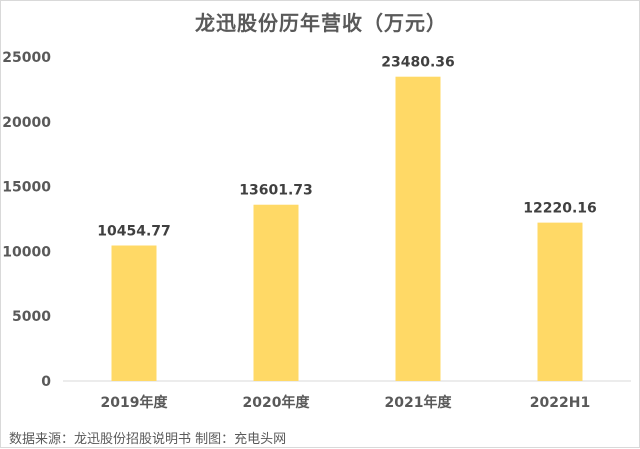  Describe the element at coordinates (135, 402) in the screenshot. I see `x-tick-label: 2019年度` at that location.